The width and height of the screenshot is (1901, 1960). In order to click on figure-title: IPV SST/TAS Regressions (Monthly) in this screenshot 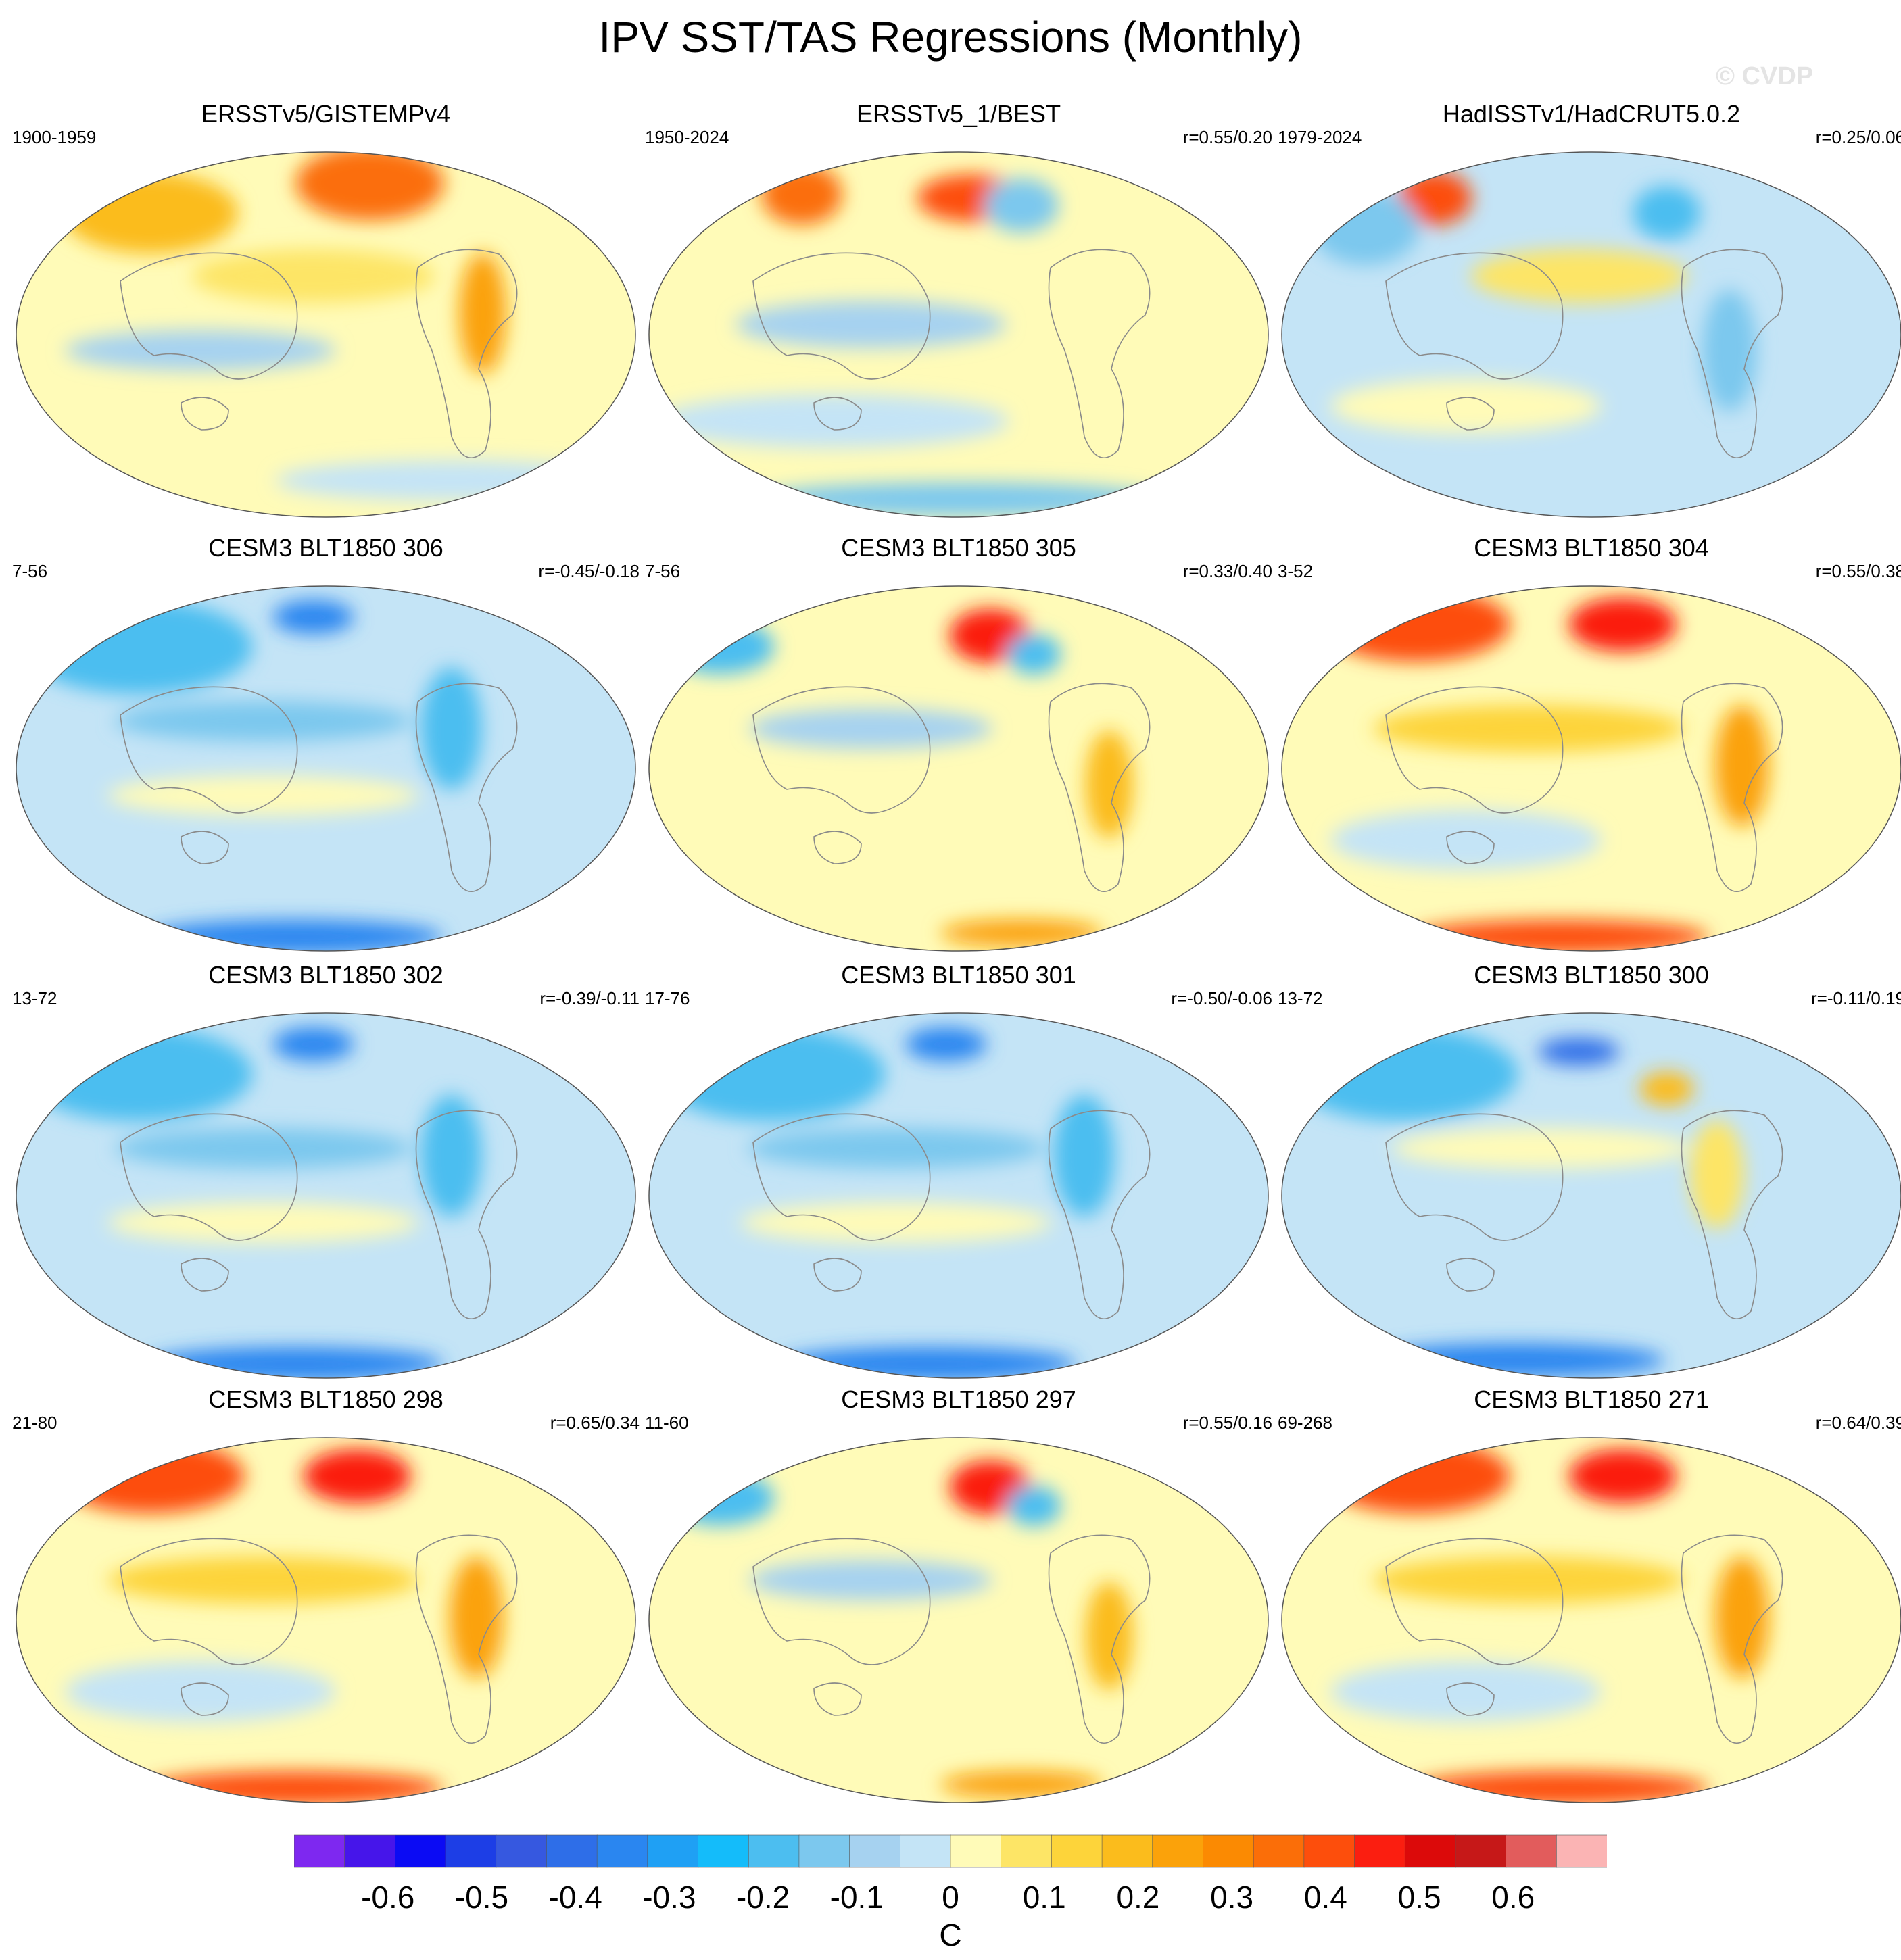, I will do `click(950, 37)`.